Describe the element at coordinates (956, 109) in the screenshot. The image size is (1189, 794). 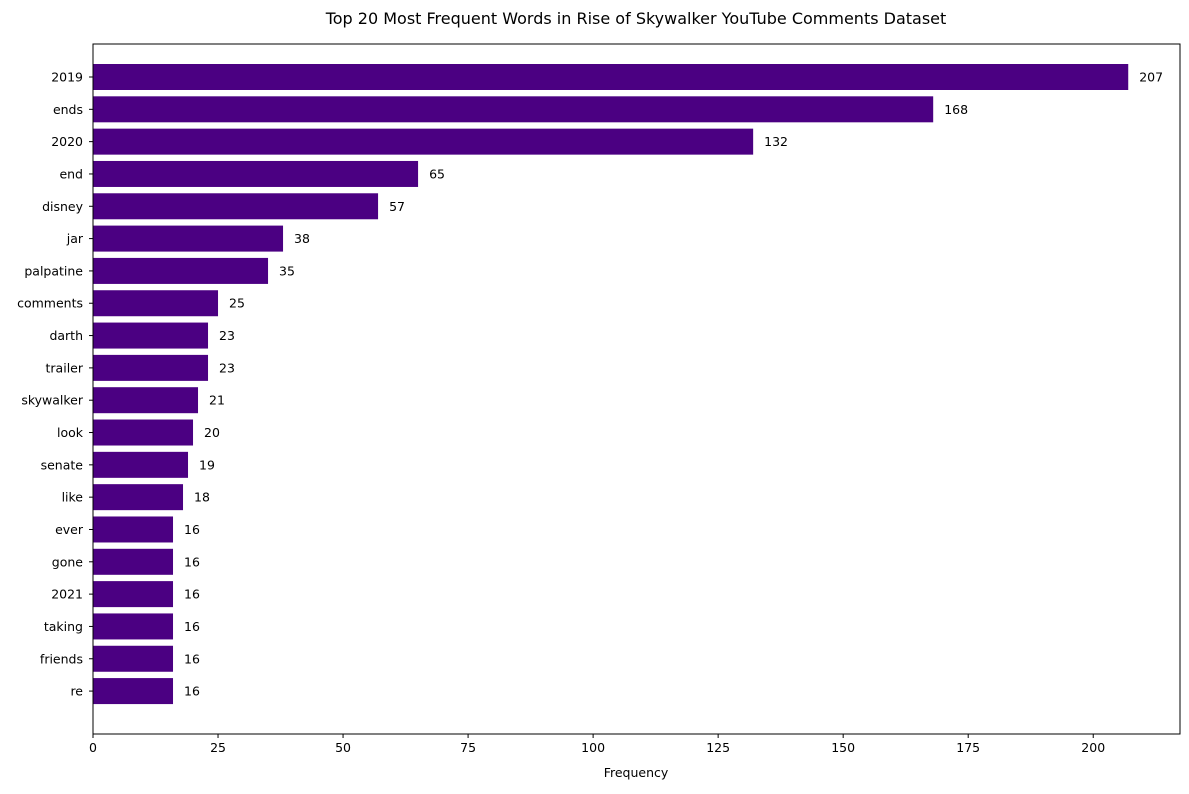
I see `data-label-ends: 168` at that location.